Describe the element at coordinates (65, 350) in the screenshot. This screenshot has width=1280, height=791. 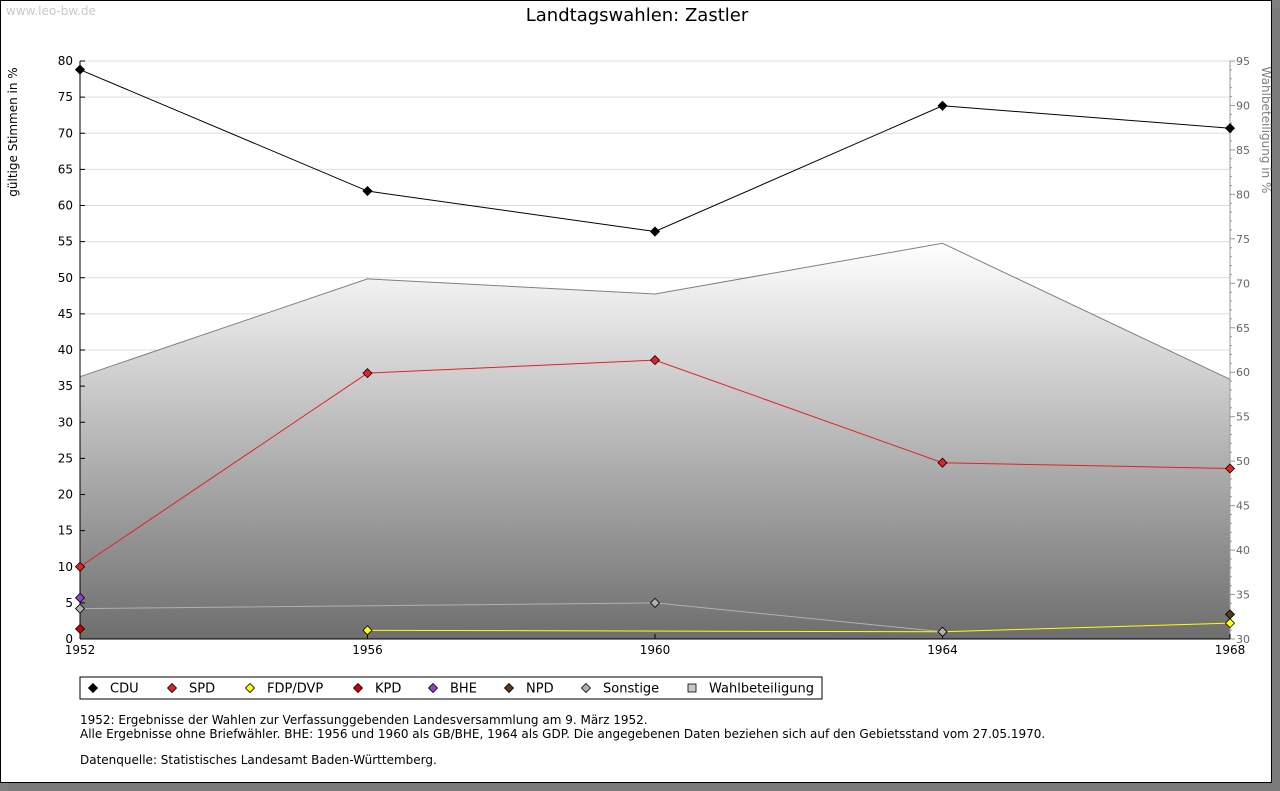
I see `y-tick-label-40: 40` at that location.